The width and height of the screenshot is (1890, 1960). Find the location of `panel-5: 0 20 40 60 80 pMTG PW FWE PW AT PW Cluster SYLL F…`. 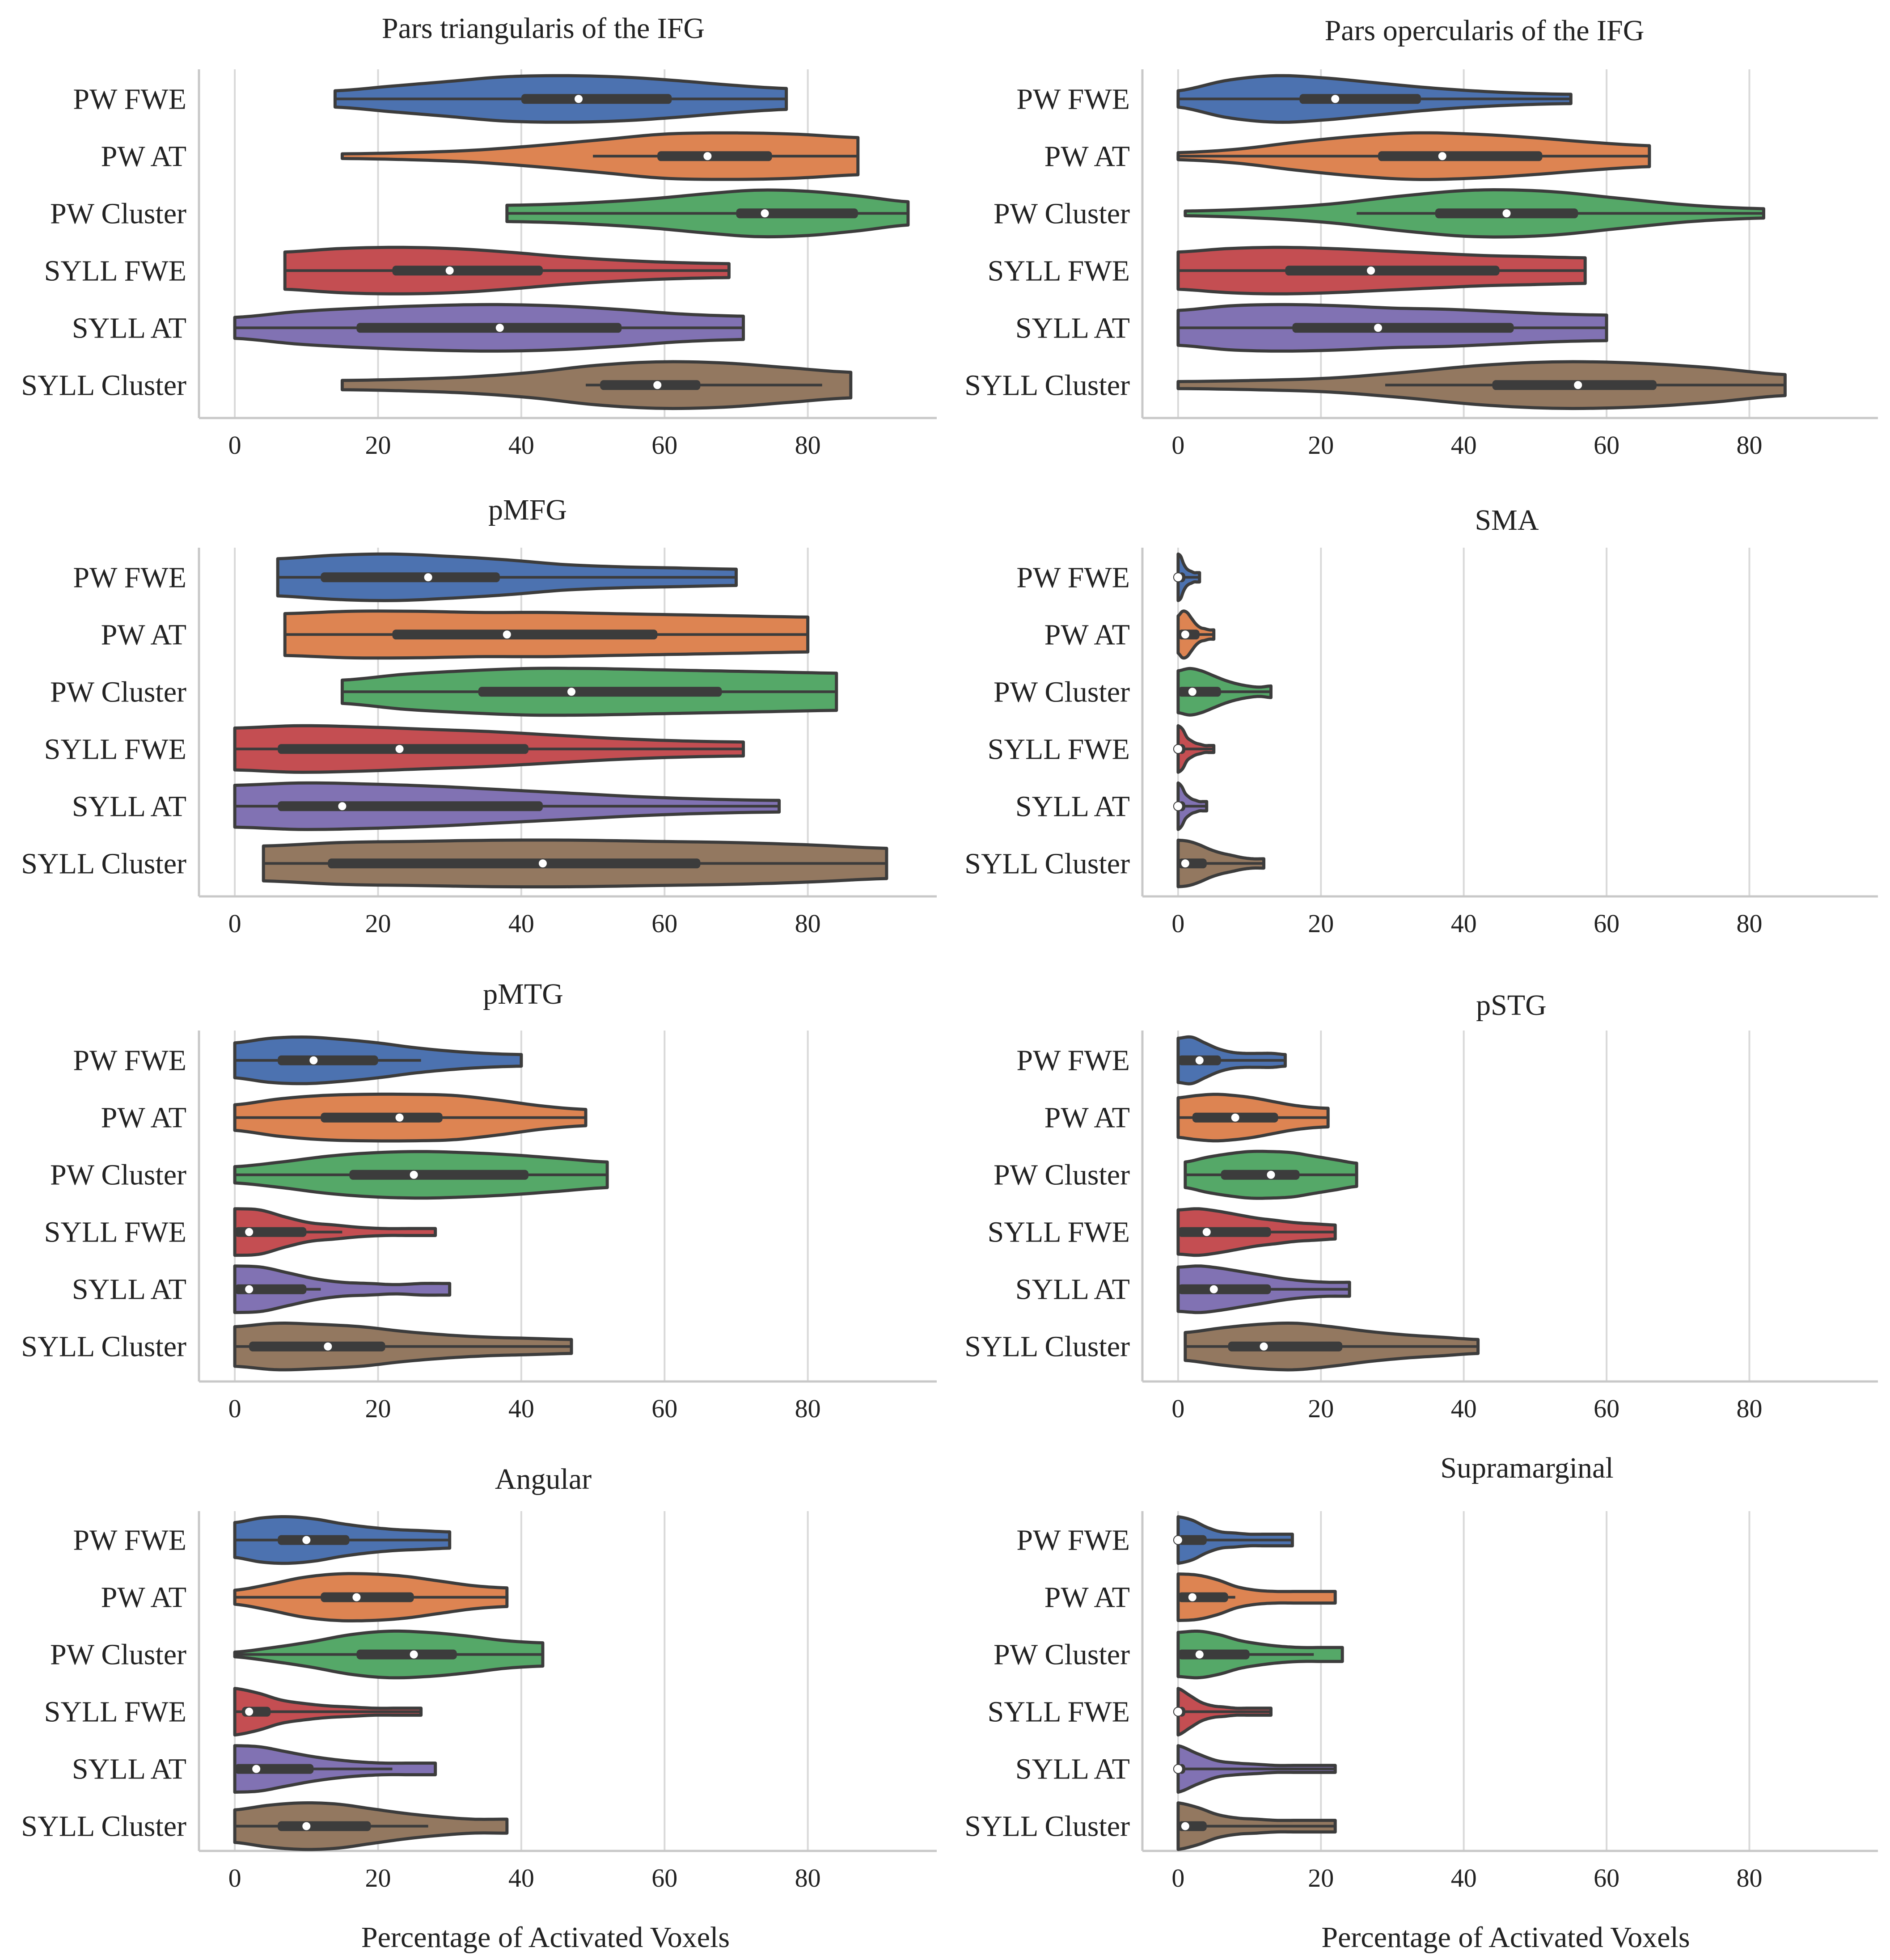

panel-5: 0 20 40 60 80 pMTG PW FWE PW AT PW Cluster SYLL F… is located at coordinates (479, 1200).